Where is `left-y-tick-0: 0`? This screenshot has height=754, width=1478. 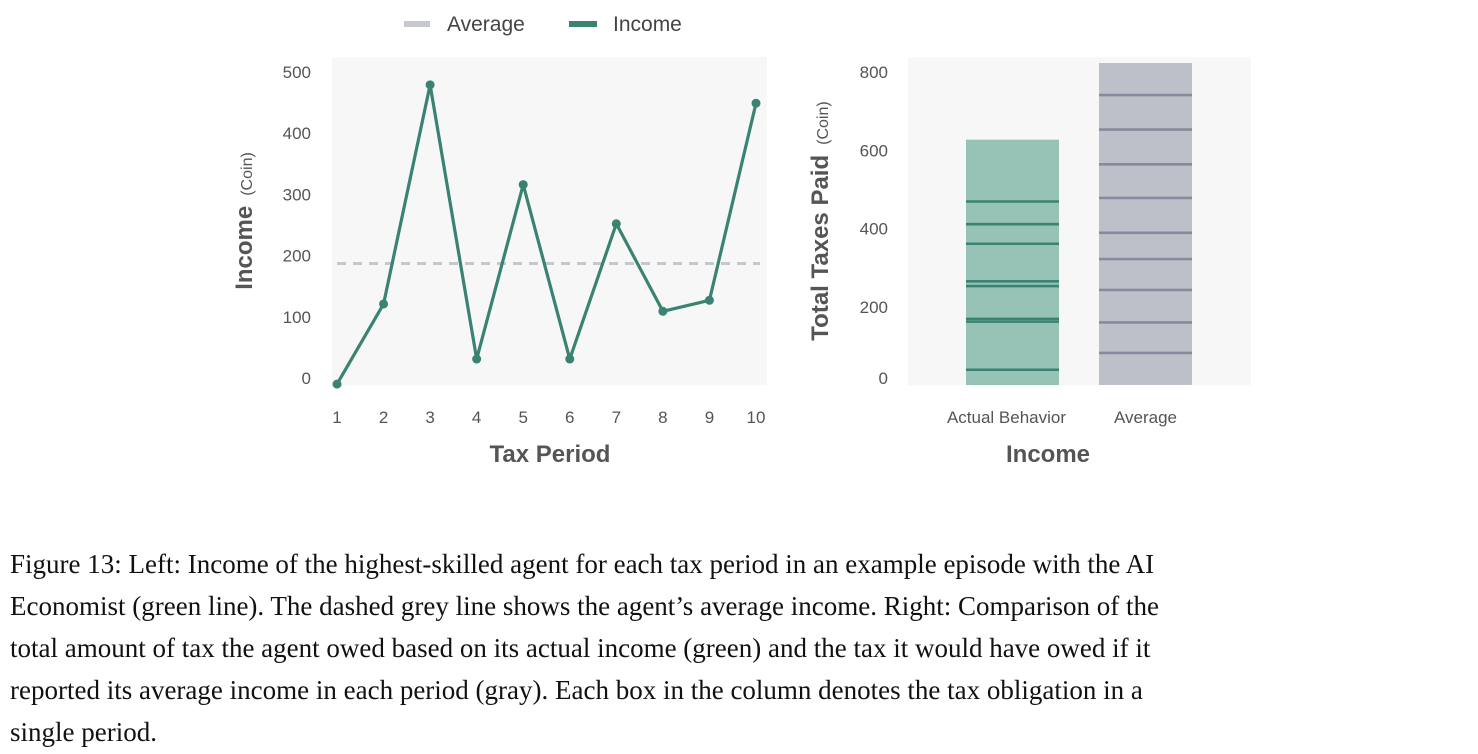 left-y-tick-0: 0 is located at coordinates (306, 378).